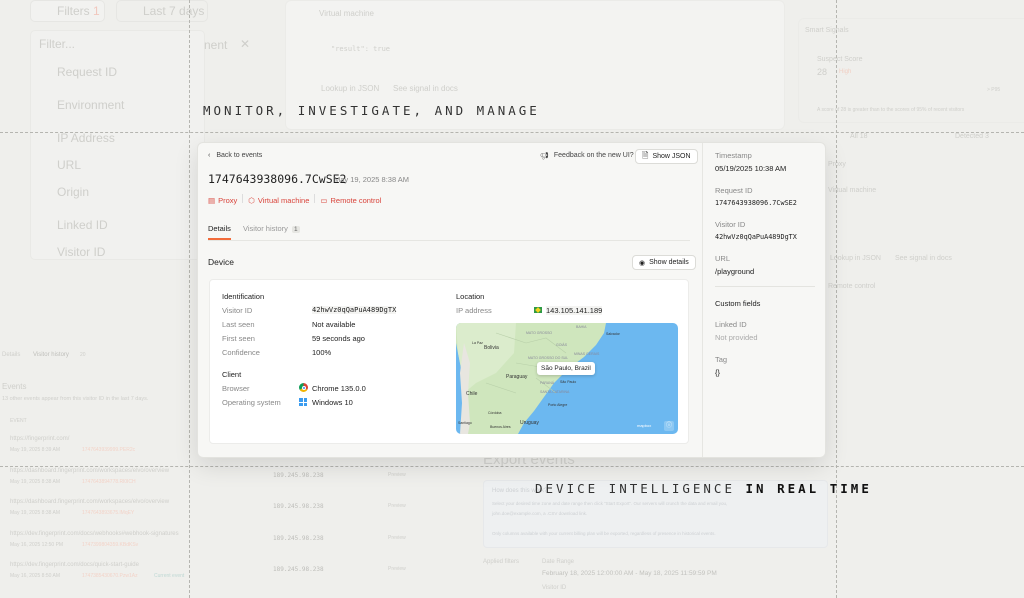 This screenshot has height=598, width=1024. Describe the element at coordinates (81, 252) in the screenshot. I see `filter-option: Visitor ID` at that location.